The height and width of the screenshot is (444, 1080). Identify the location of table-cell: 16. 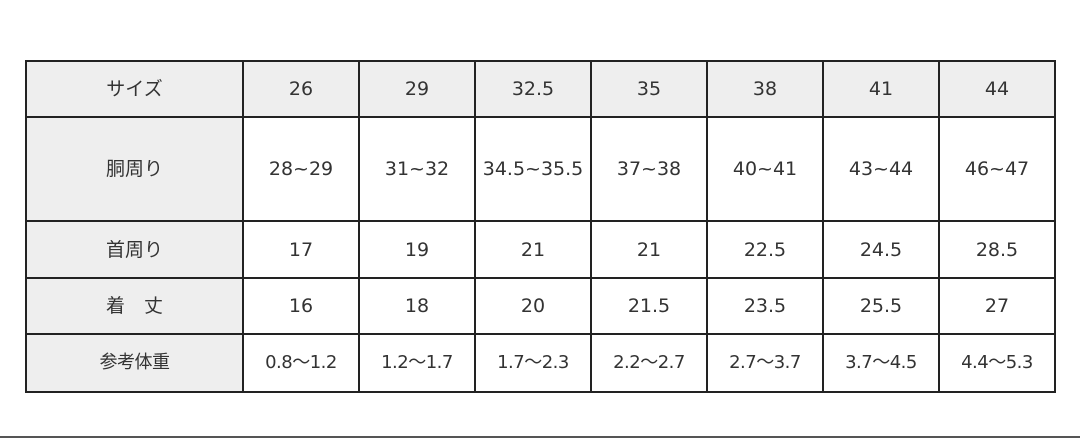
(301, 306).